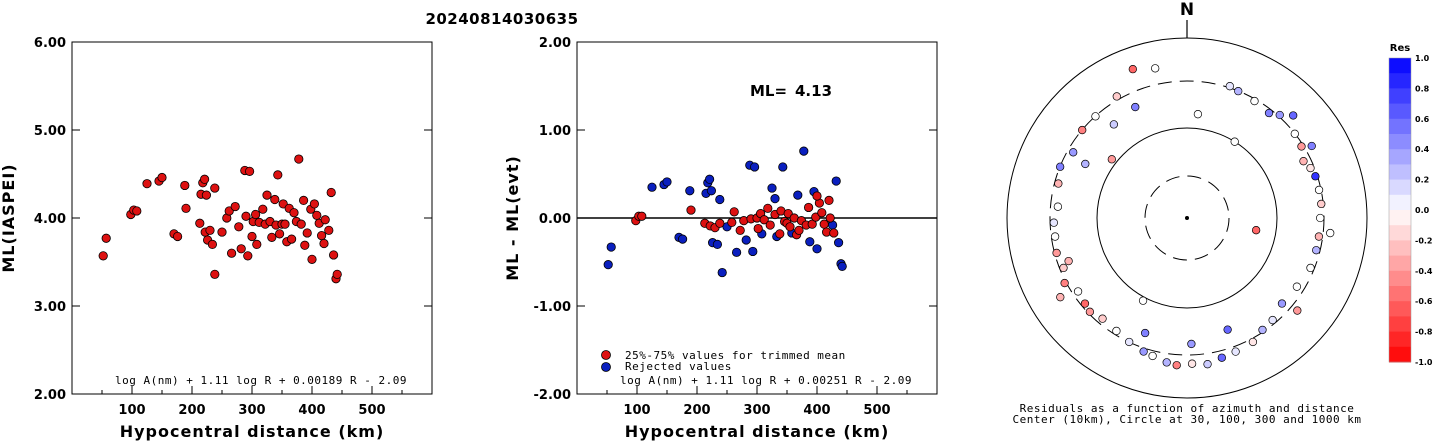  What do you see at coordinates (50, 395) in the screenshot?
I see `y-tick-label: 2.00` at bounding box center [50, 395].